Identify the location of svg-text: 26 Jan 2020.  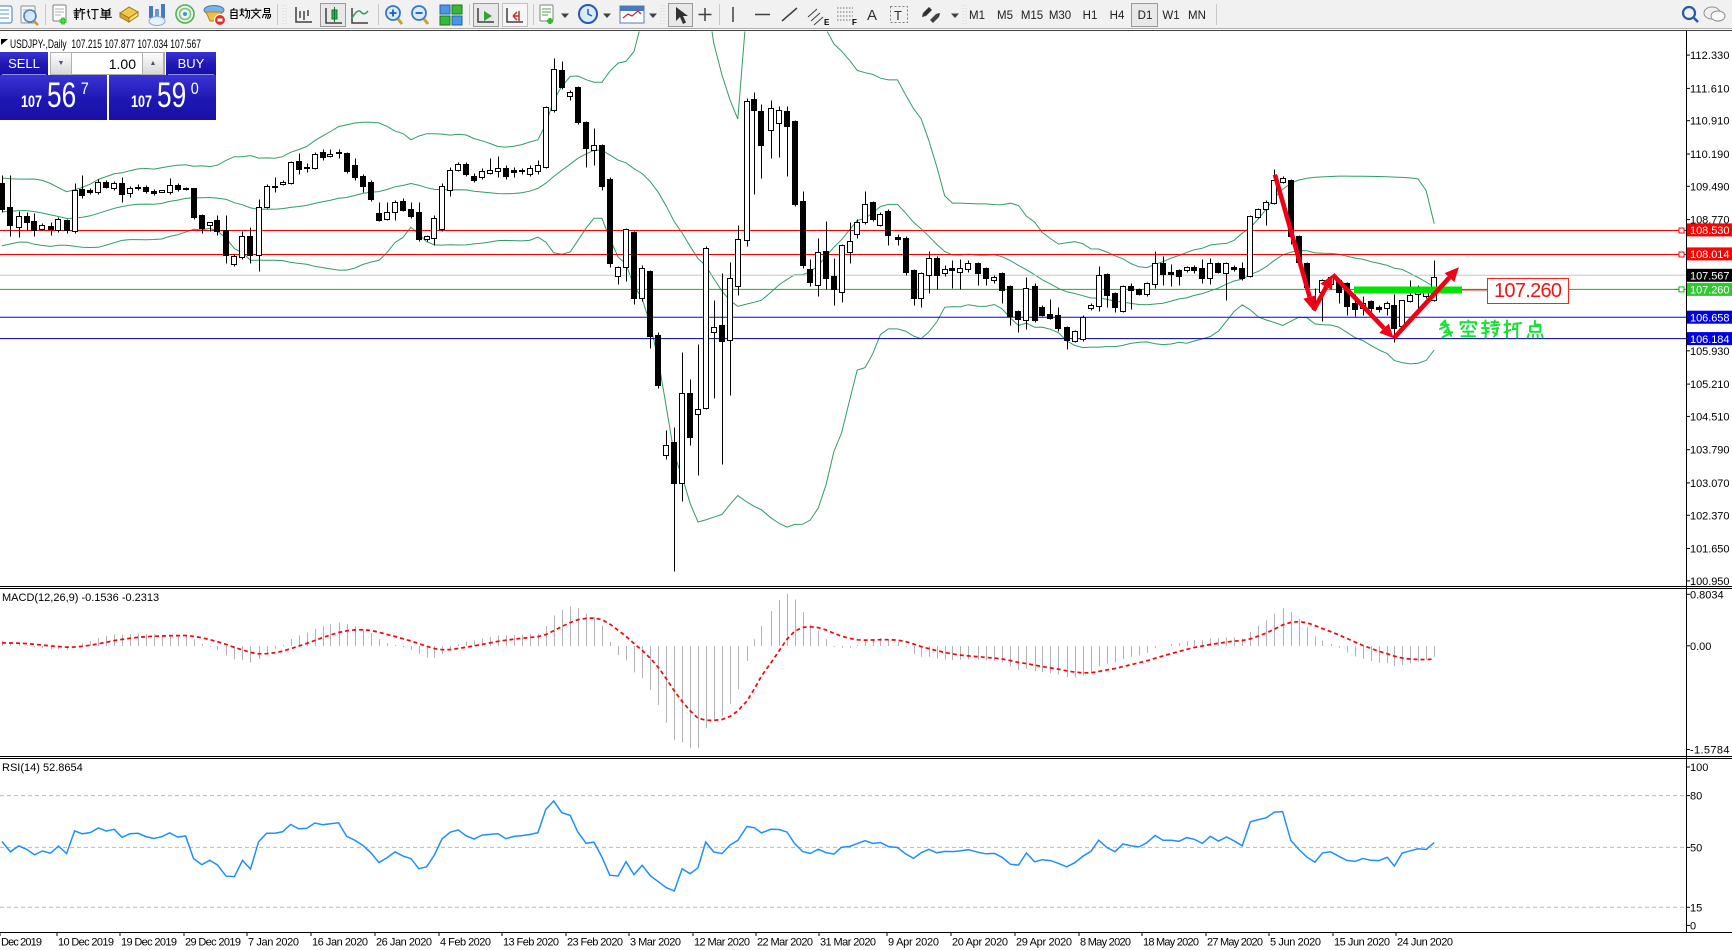
(404, 943).